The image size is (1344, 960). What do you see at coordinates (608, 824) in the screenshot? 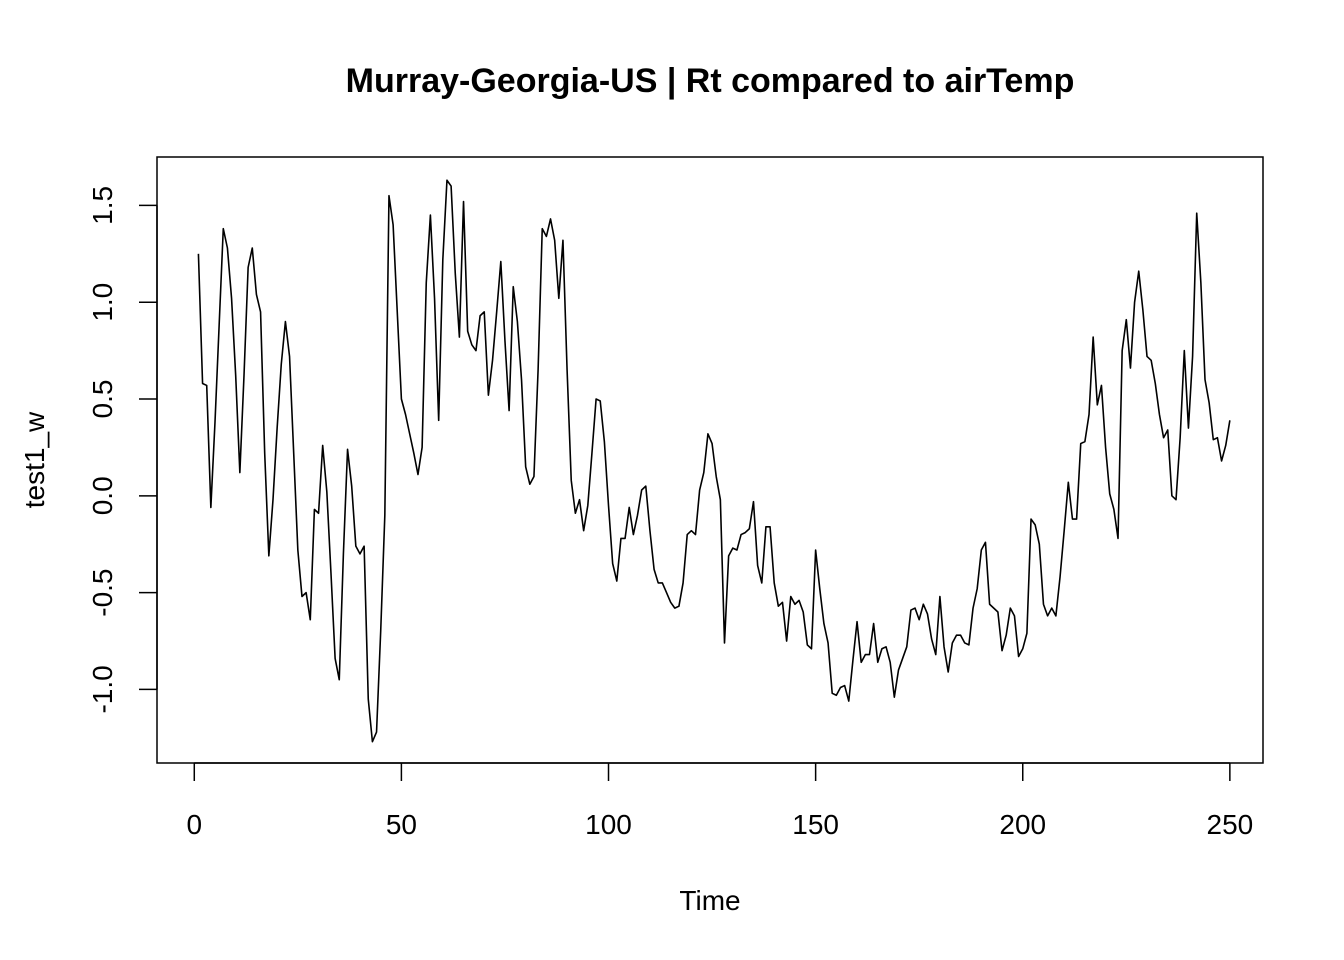
I see `x-tick-label: 100` at bounding box center [608, 824].